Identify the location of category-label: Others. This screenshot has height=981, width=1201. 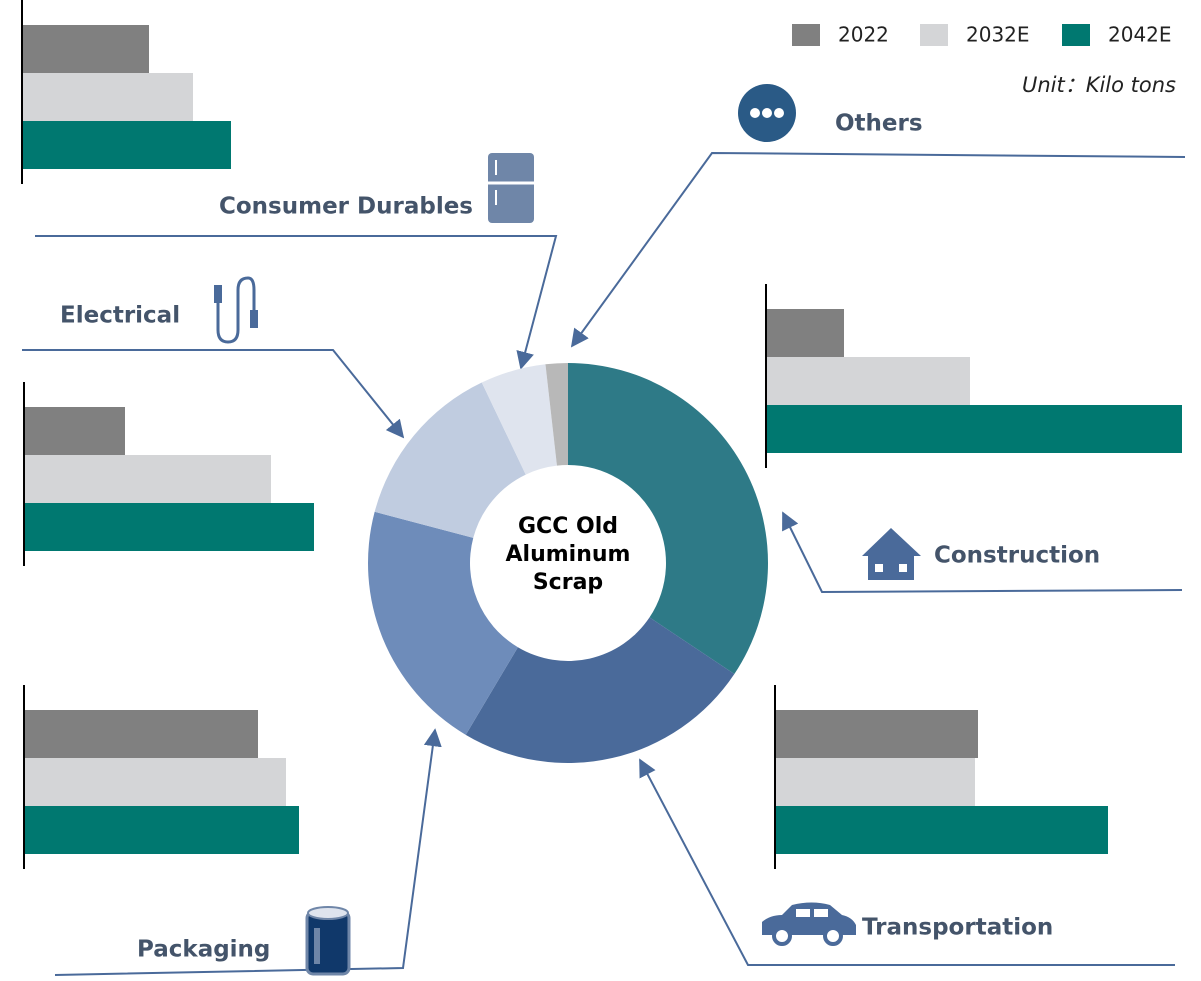
(879, 124).